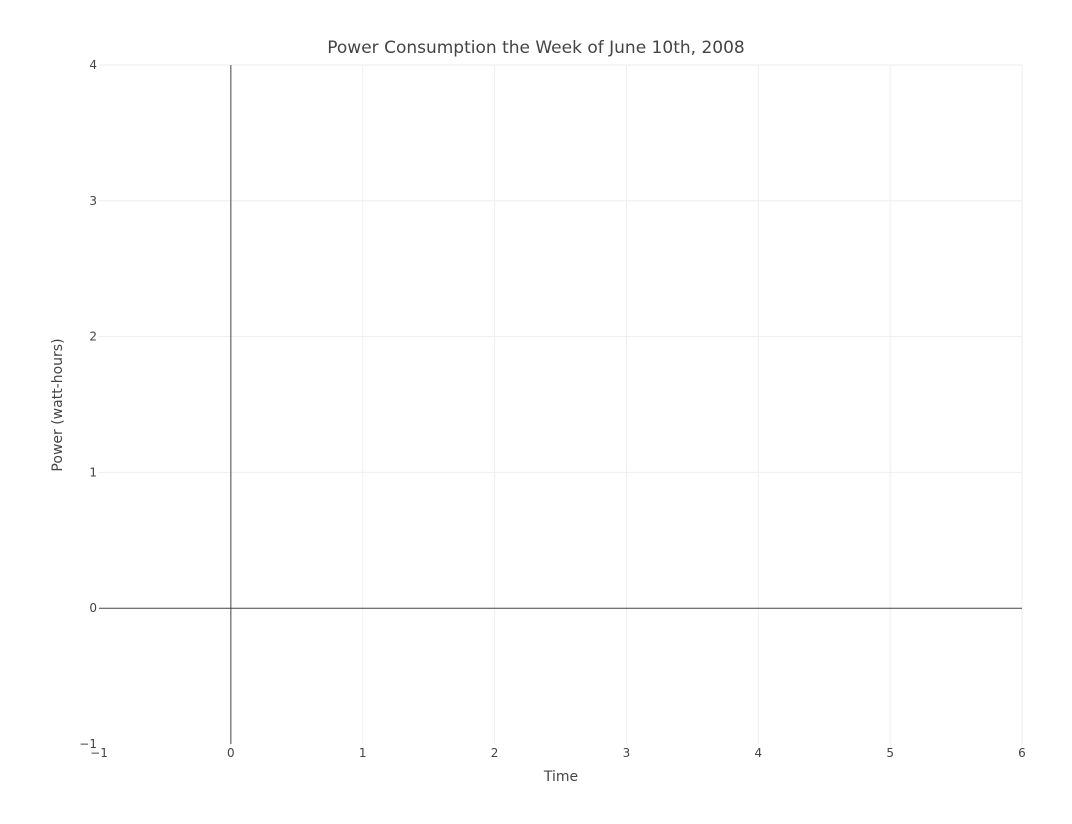 Image resolution: width=1072 pixels, height=824 pixels. Describe the element at coordinates (99, 753) in the screenshot. I see `x-tick-label: −1` at that location.